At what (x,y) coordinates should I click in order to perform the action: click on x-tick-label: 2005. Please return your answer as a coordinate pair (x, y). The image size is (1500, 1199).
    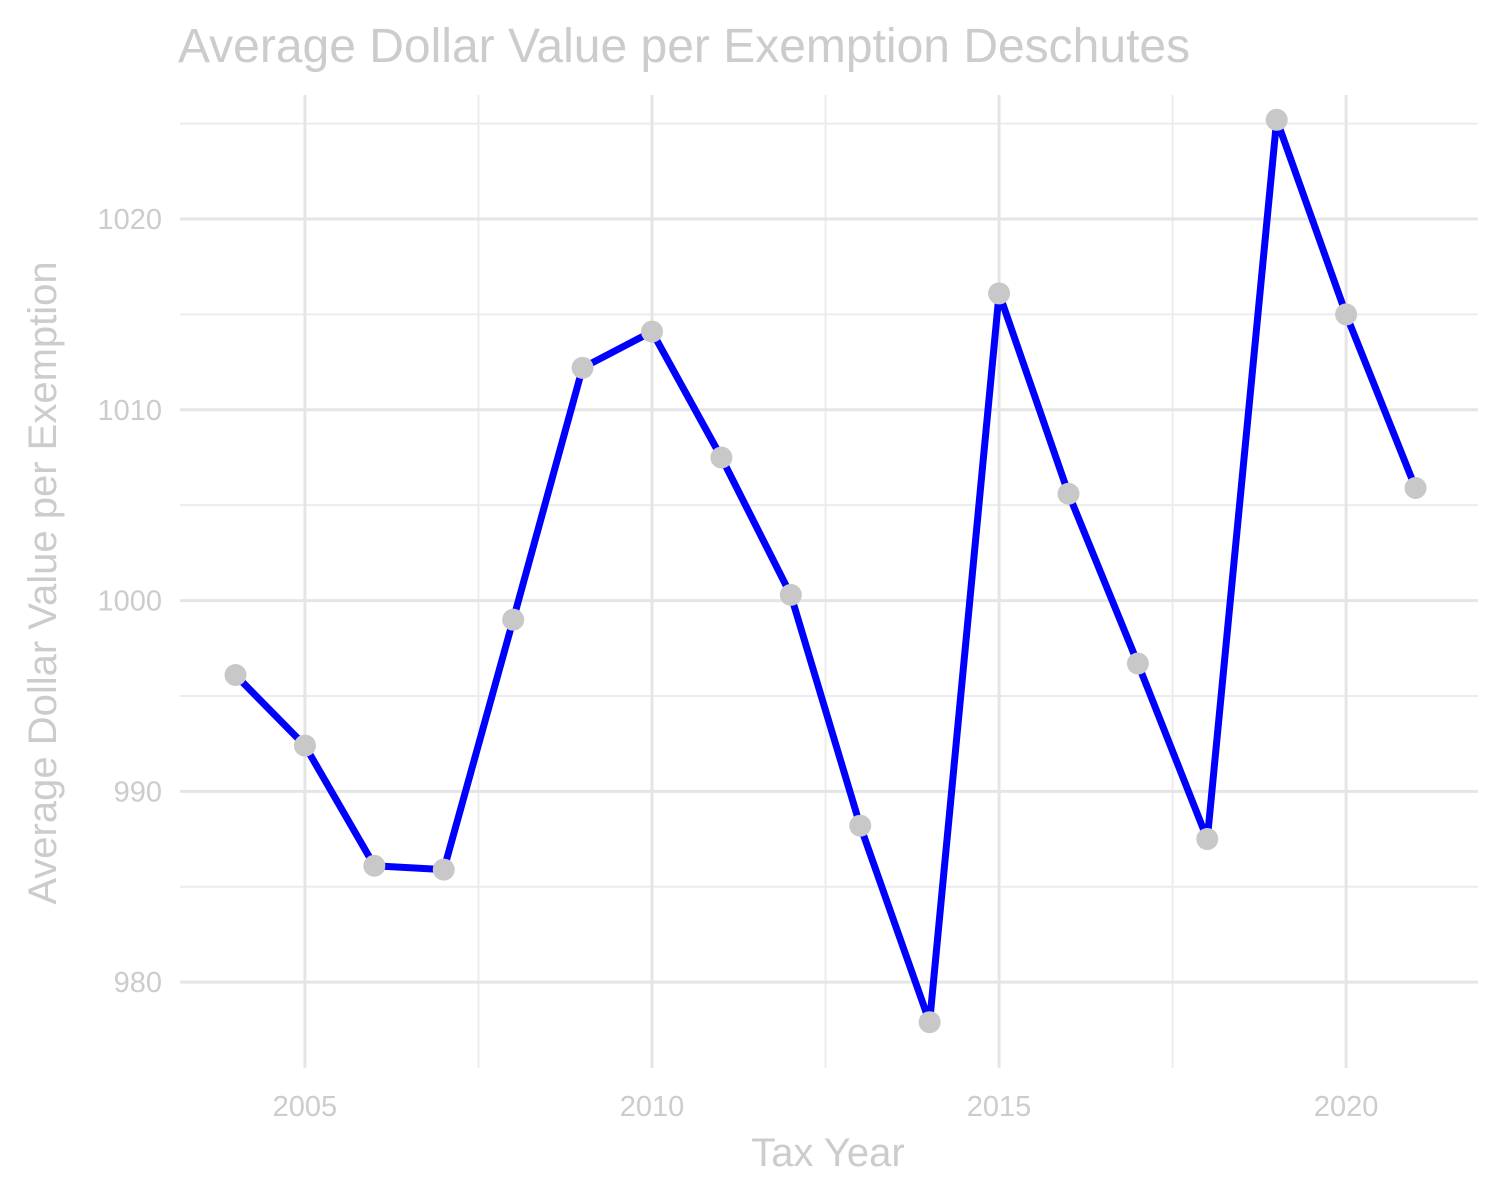
    Looking at the image, I should click on (305, 1107).